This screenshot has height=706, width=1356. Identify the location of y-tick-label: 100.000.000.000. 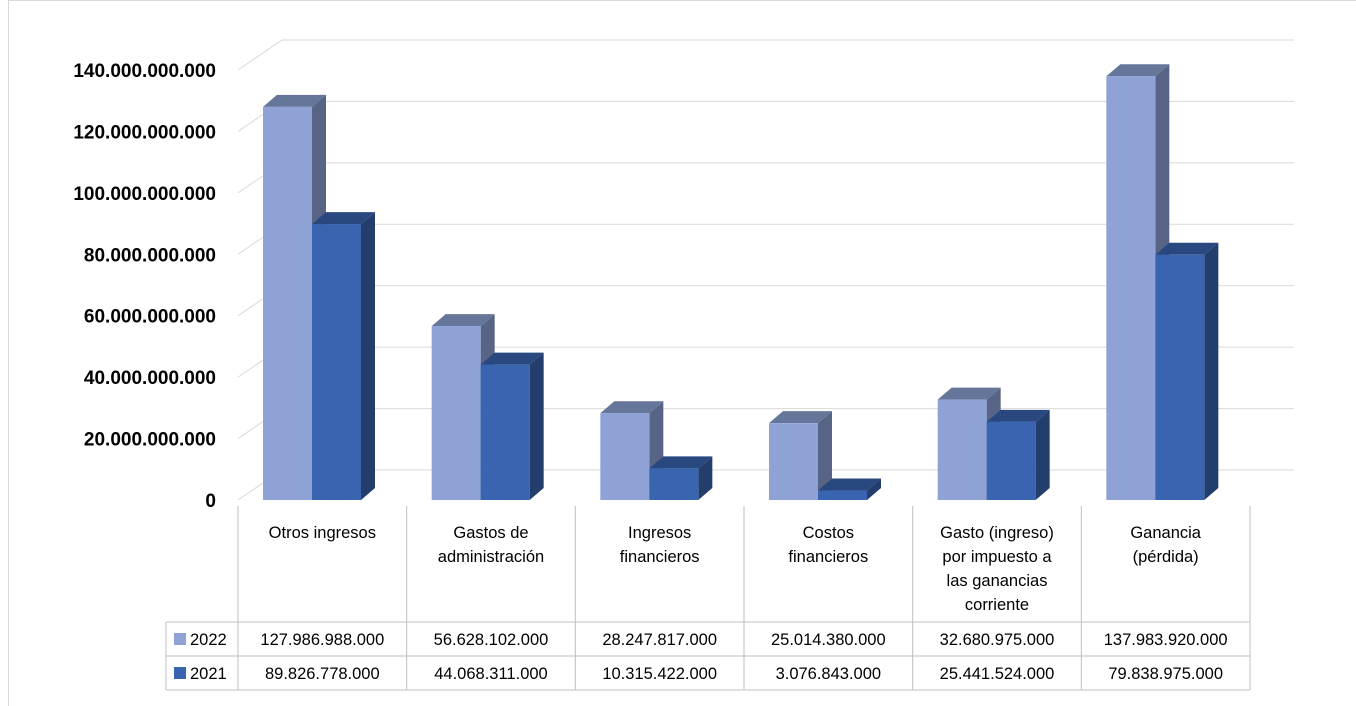
(144, 194).